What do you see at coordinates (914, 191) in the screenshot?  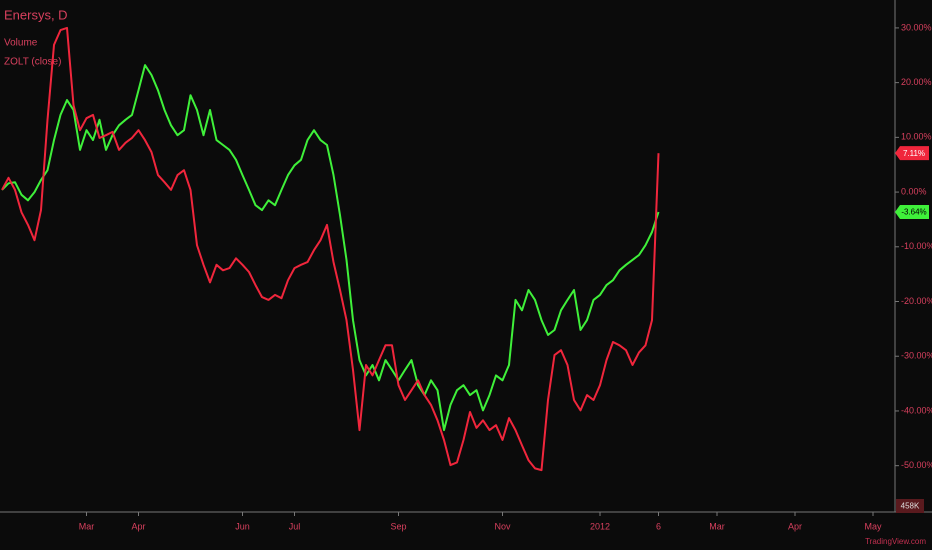 I see `y-tick-label: 0.00%` at bounding box center [914, 191].